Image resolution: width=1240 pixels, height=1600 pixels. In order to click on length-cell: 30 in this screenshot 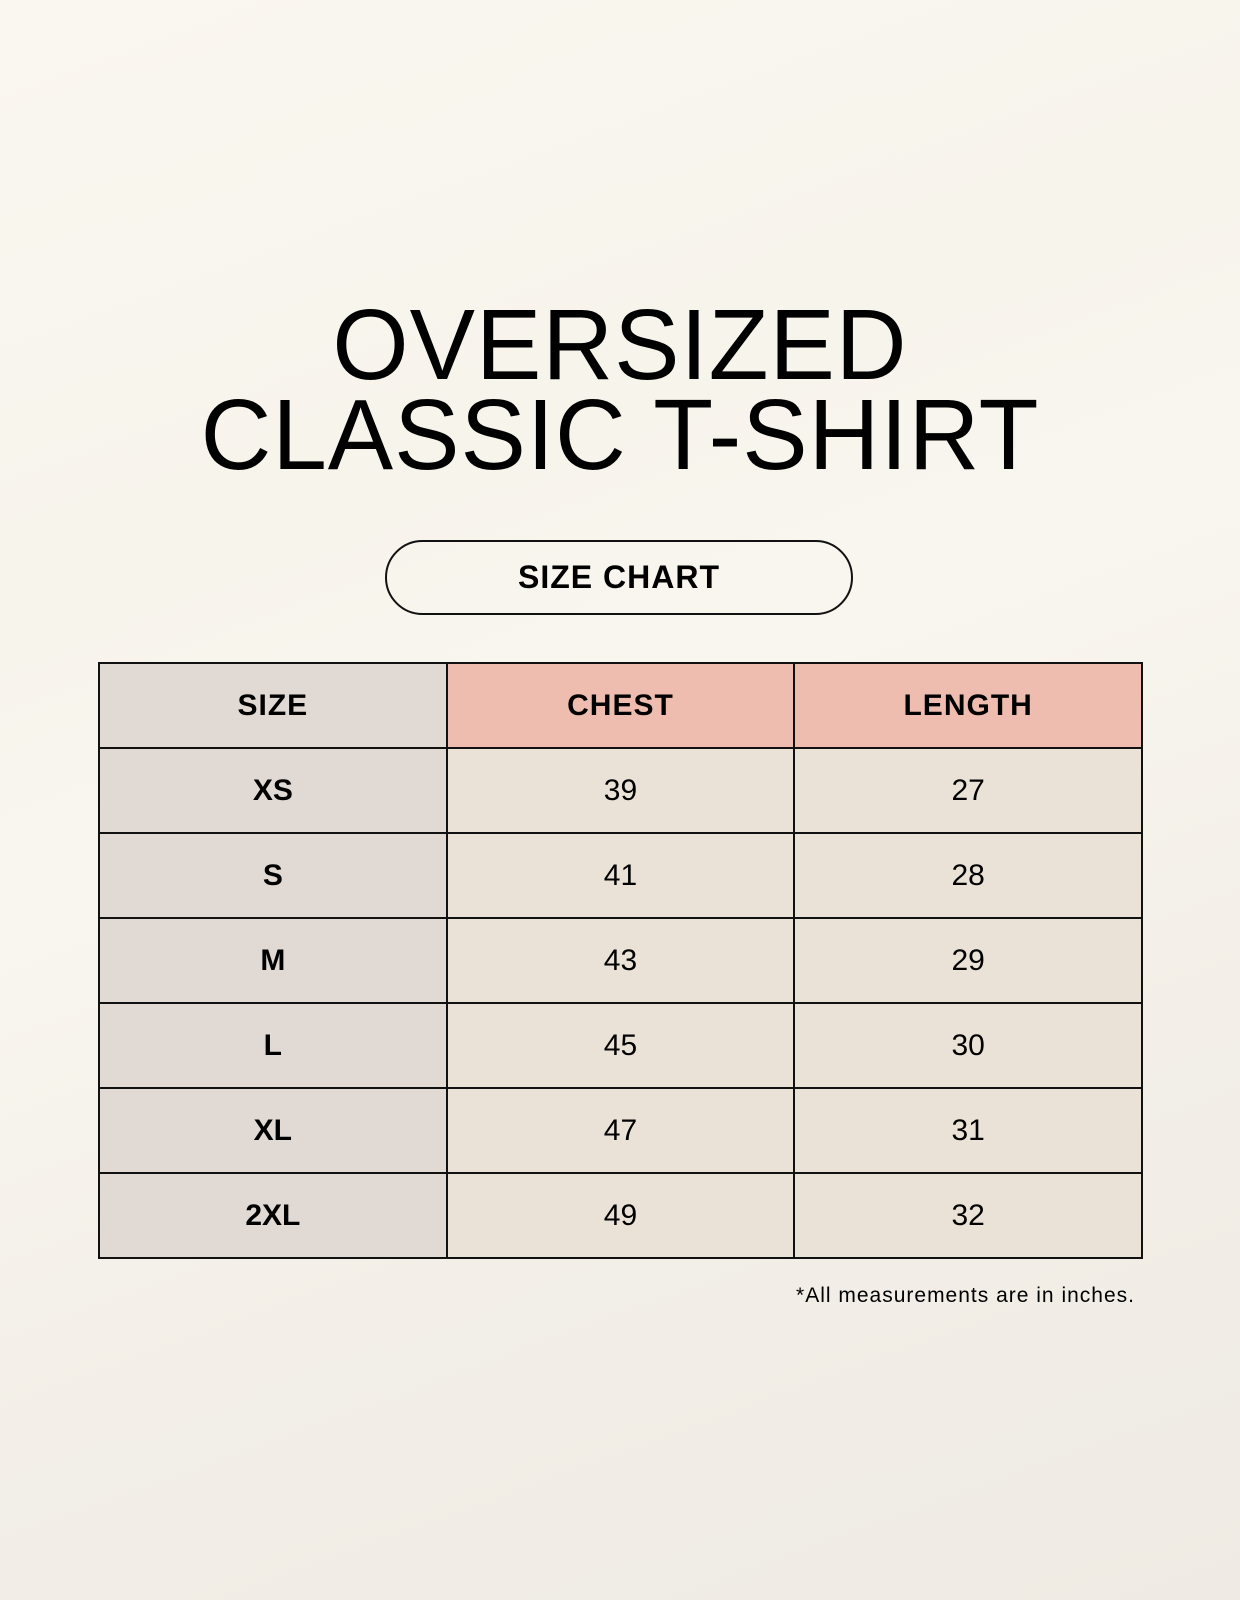, I will do `click(968, 1045)`.